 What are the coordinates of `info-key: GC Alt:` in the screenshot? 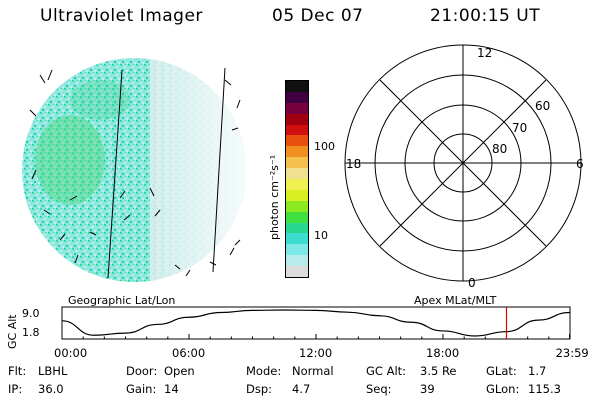 It's located at (386, 371).